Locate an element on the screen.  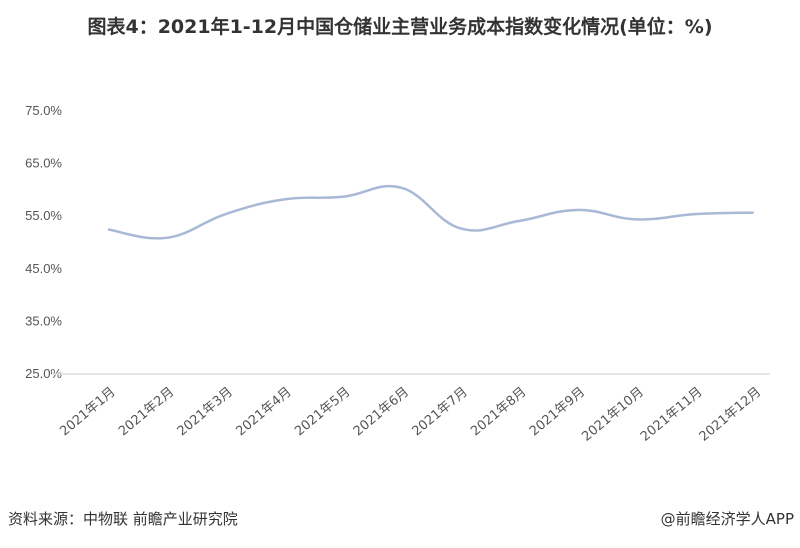
x-tick-label: 2021年10月 is located at coordinates (613, 415).